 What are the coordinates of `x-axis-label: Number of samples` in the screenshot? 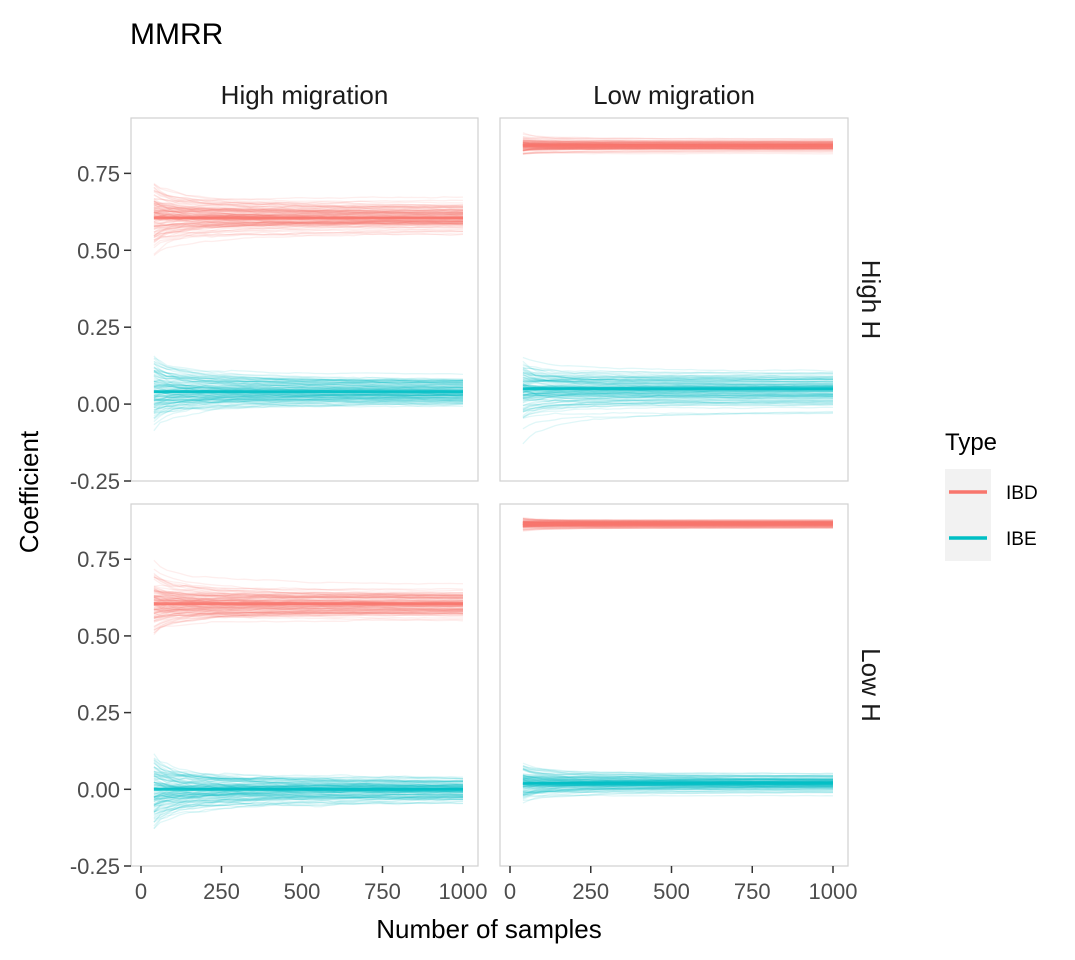 It's located at (488, 929).